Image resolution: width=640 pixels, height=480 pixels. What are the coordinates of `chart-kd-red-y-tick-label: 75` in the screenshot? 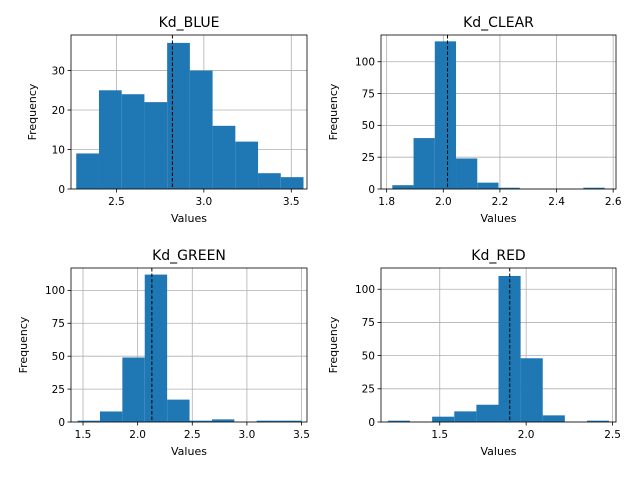 It's located at (368, 323).